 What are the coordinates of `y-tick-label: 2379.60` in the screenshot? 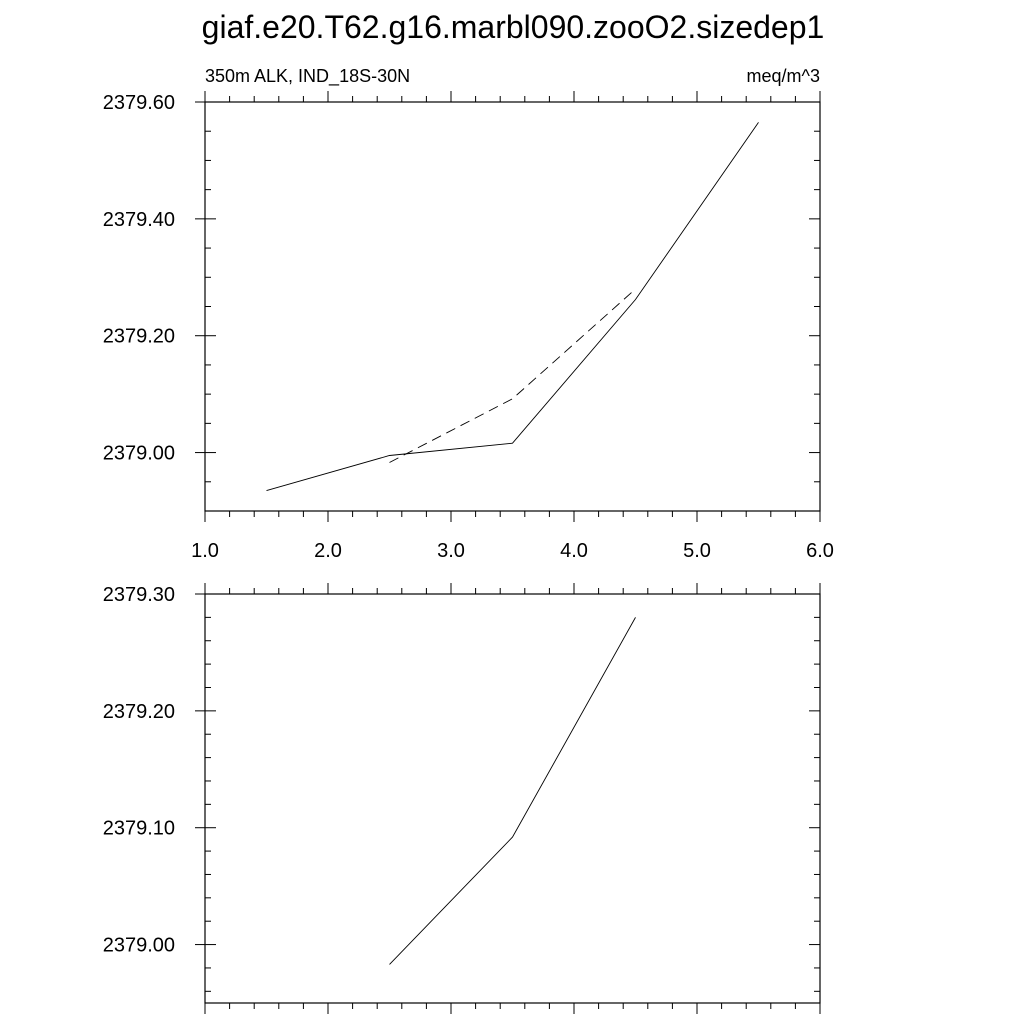 It's located at (139, 103).